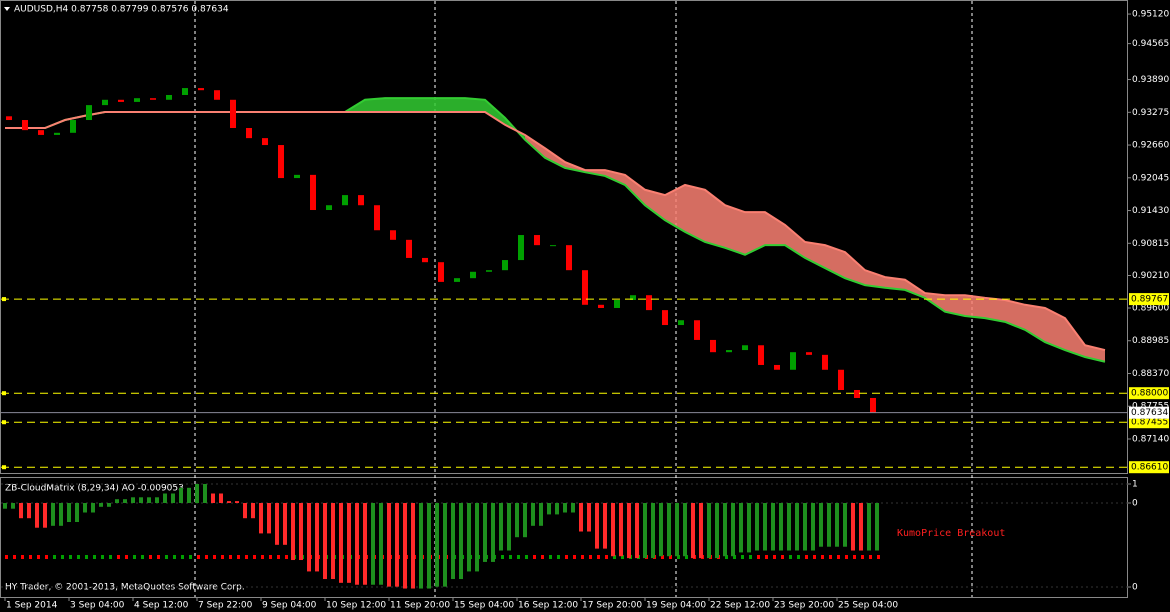 This screenshot has height=612, width=1170. I want to click on x-tick-label: 11 Sep 20:00, so click(420, 606).